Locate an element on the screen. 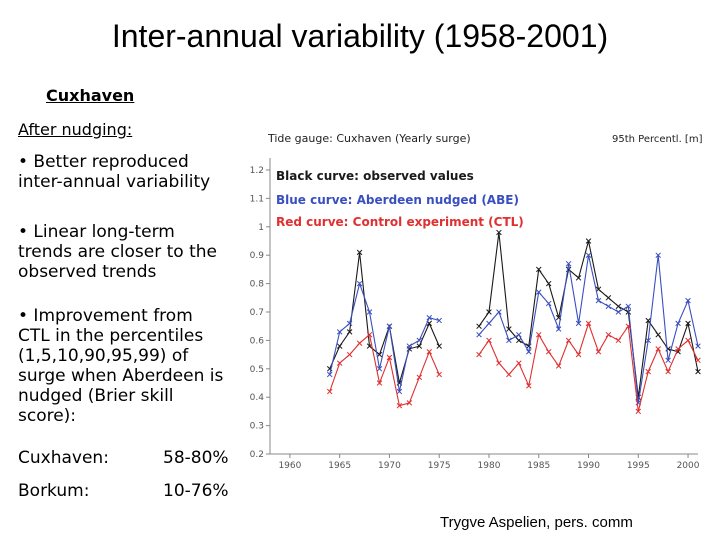 This screenshot has height=540, width=720. x-tick-label: 2000 is located at coordinates (688, 466).